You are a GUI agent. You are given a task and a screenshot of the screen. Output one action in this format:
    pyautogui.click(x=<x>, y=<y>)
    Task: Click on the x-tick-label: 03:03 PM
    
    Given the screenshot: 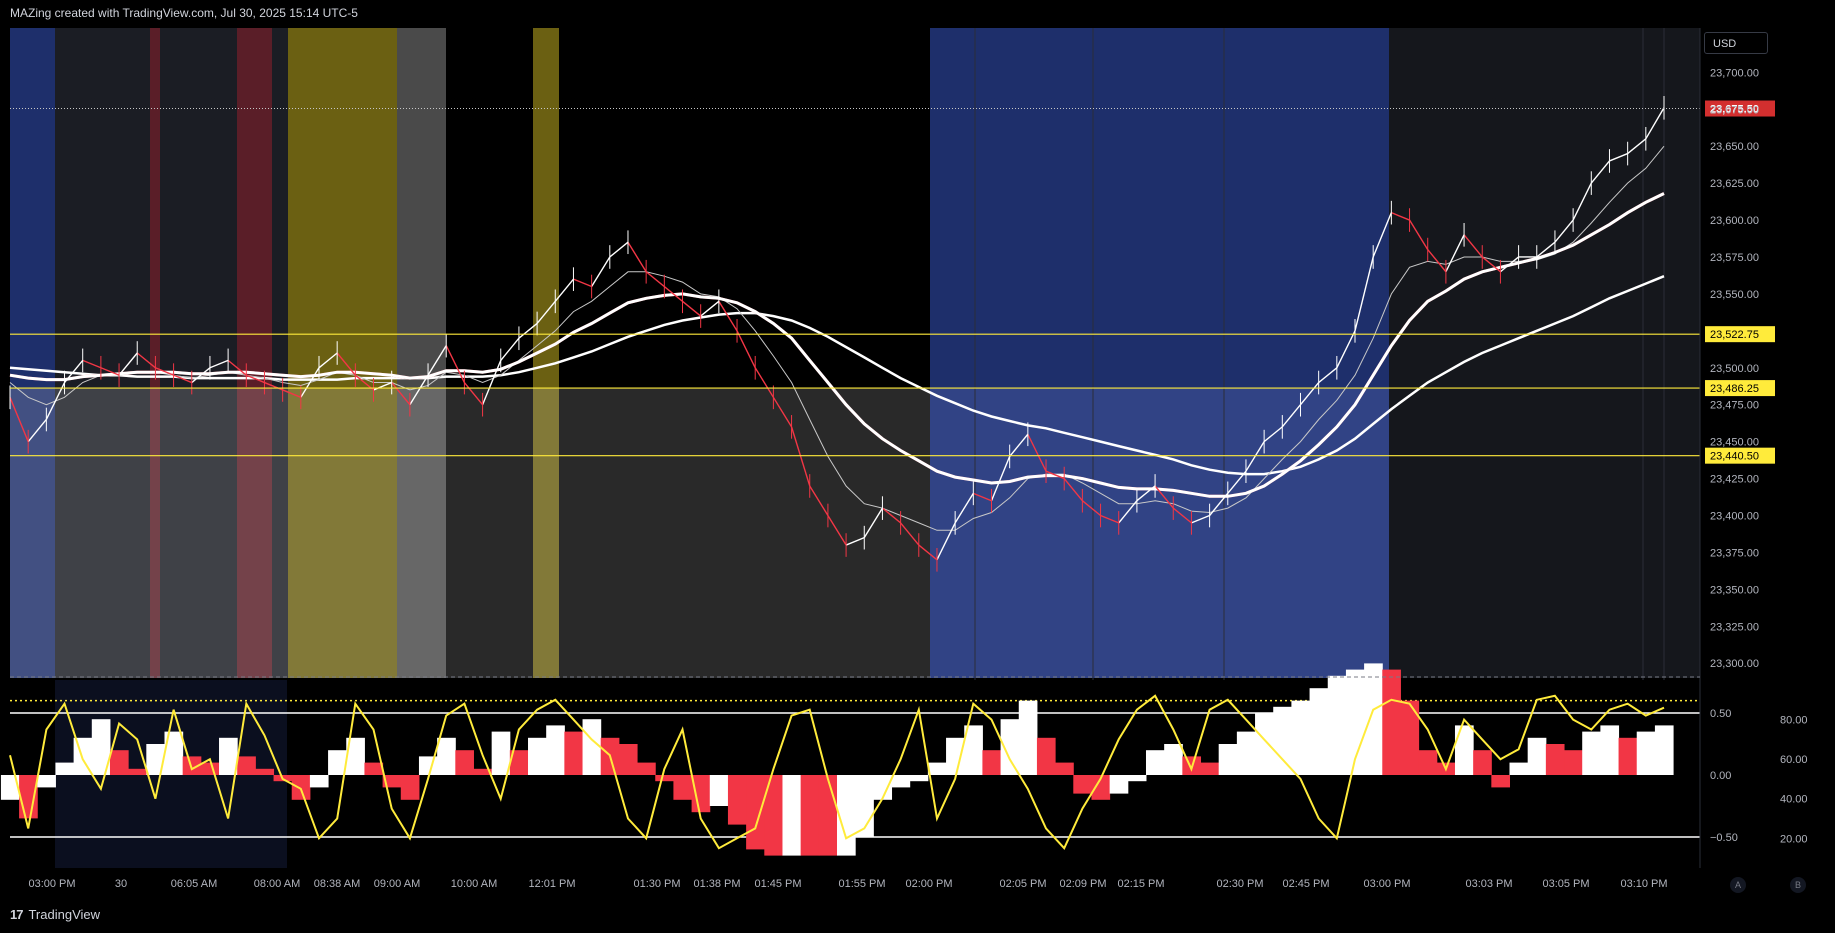 What is the action you would take?
    pyautogui.click(x=1488, y=884)
    